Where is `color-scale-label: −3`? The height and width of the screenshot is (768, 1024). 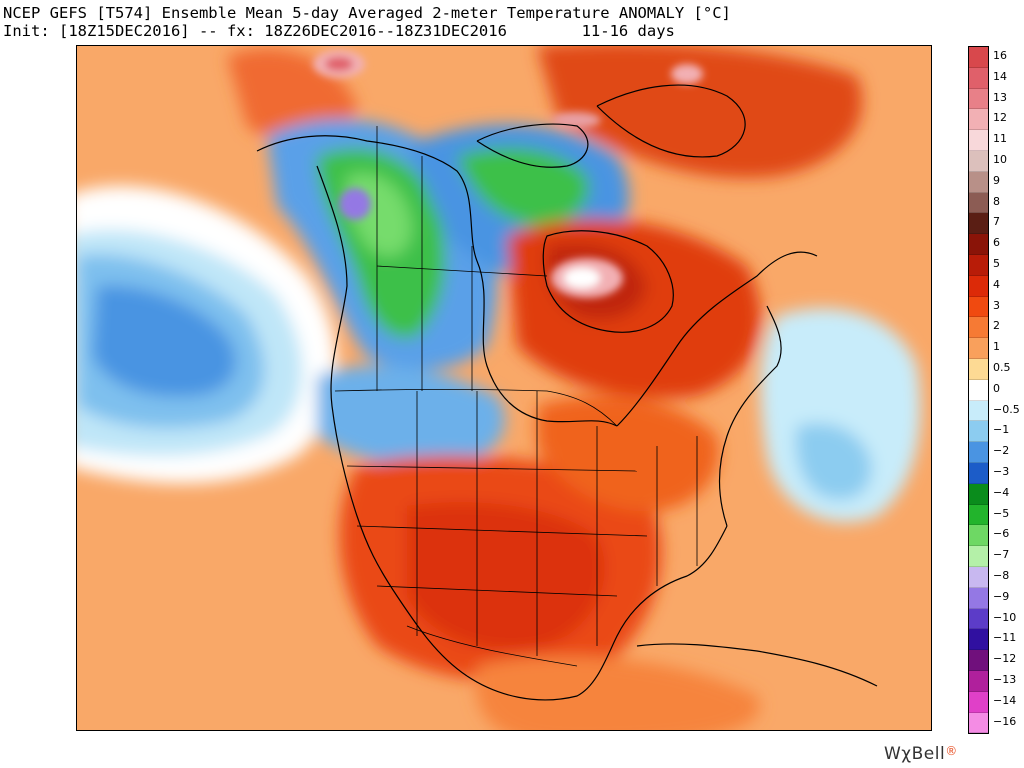
color-scale-label: −3 is located at coordinates (1001, 471).